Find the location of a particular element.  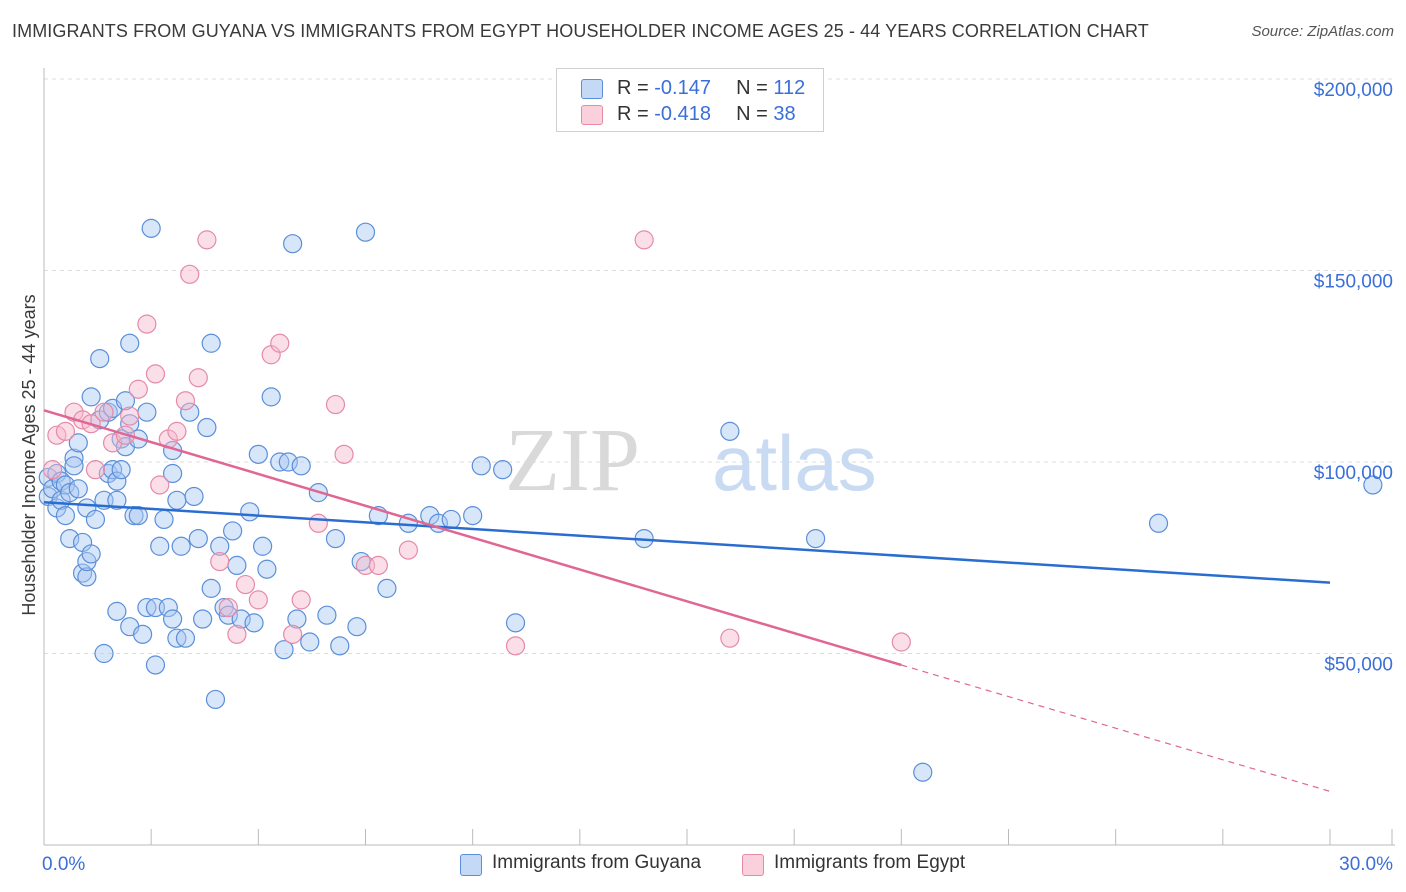

x-tick-label-min: 0.0% is located at coordinates (63, 864).